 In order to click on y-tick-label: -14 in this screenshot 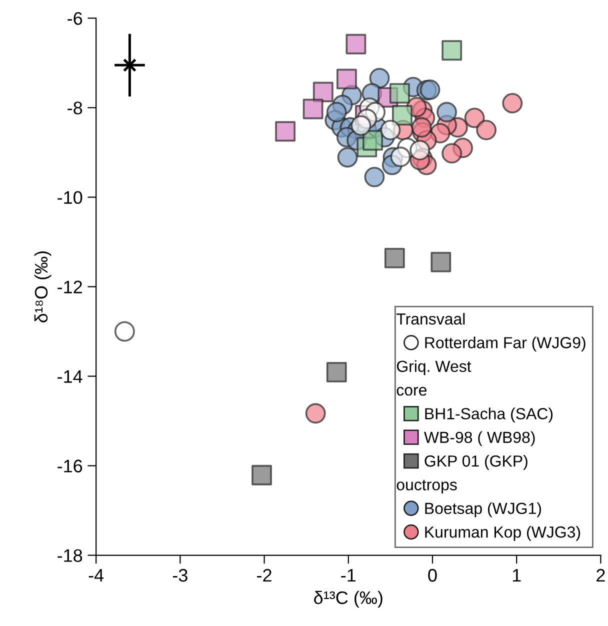, I will do `click(70, 376)`.